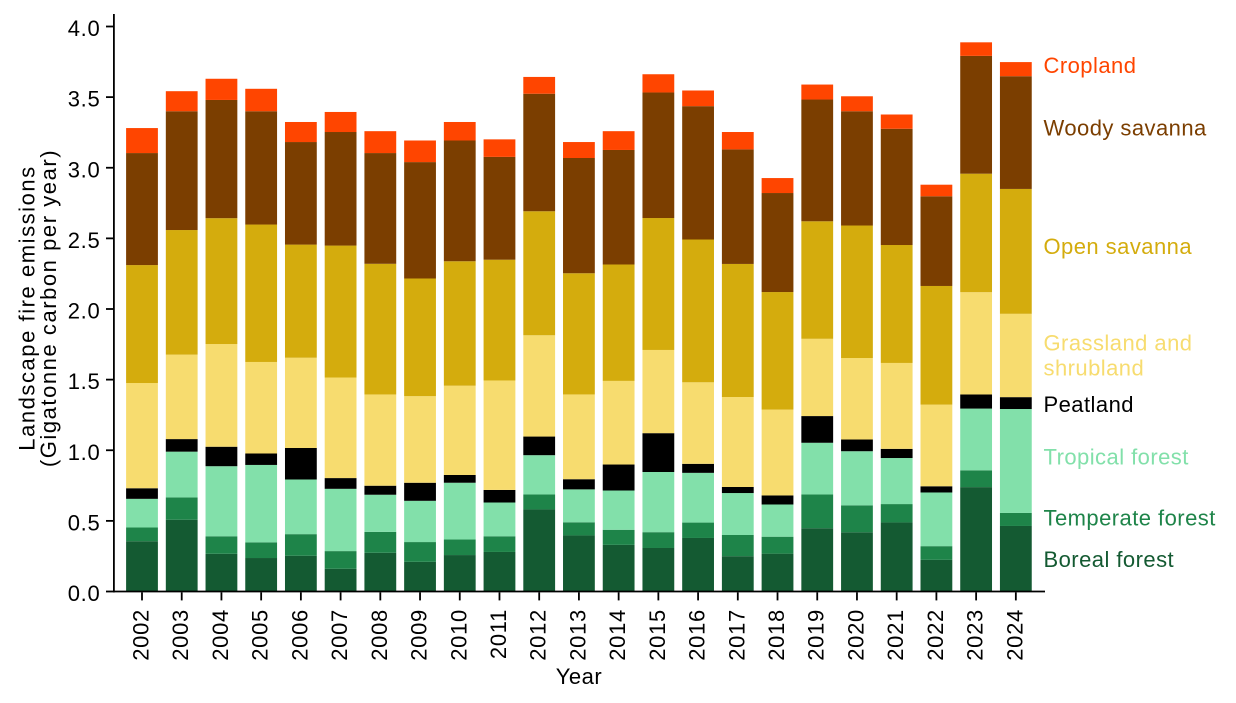  Describe the element at coordinates (84, 28) in the screenshot. I see `svg-text: 4.0` at that location.